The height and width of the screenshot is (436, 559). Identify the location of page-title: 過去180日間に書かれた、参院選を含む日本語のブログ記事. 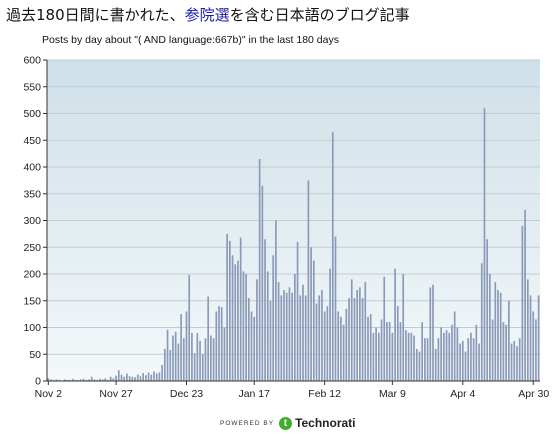
(208, 14).